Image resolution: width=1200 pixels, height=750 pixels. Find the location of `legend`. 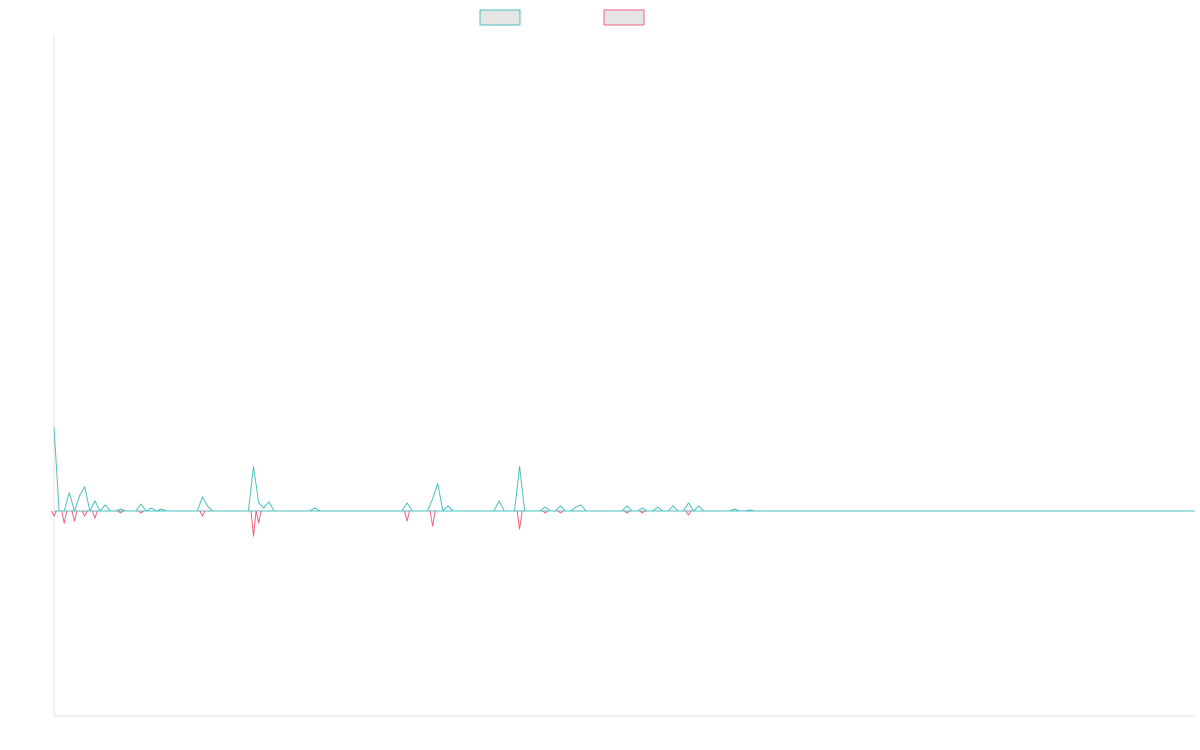

legend is located at coordinates (562, 17).